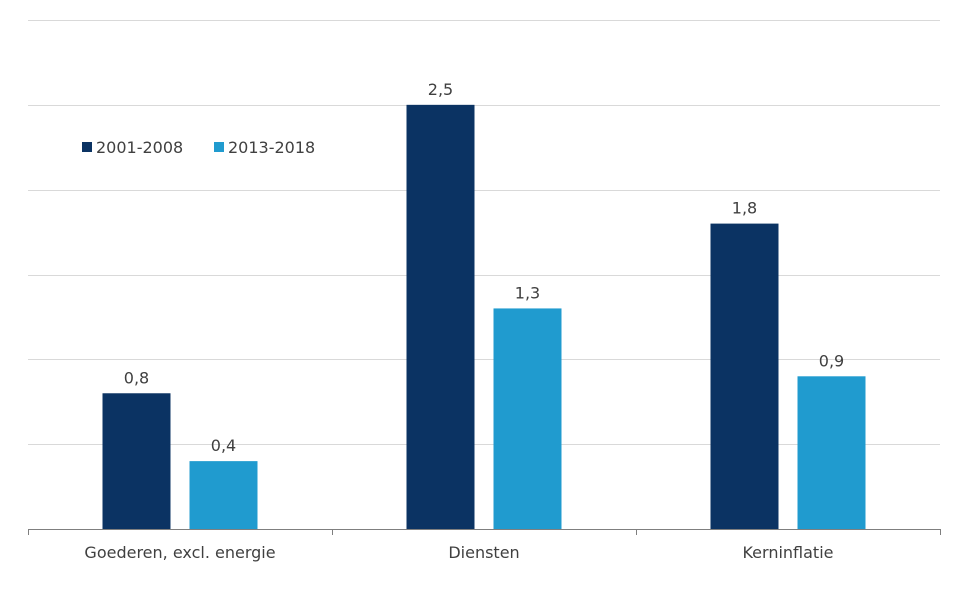 This screenshot has width=960, height=600. What do you see at coordinates (440, 89) in the screenshot?
I see `data-label: 2,5` at bounding box center [440, 89].